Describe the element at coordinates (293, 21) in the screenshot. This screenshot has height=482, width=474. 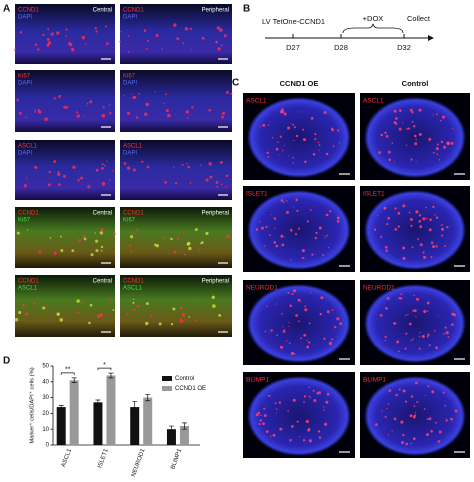
I see `construct: LV TetOne-CCND1` at that location.